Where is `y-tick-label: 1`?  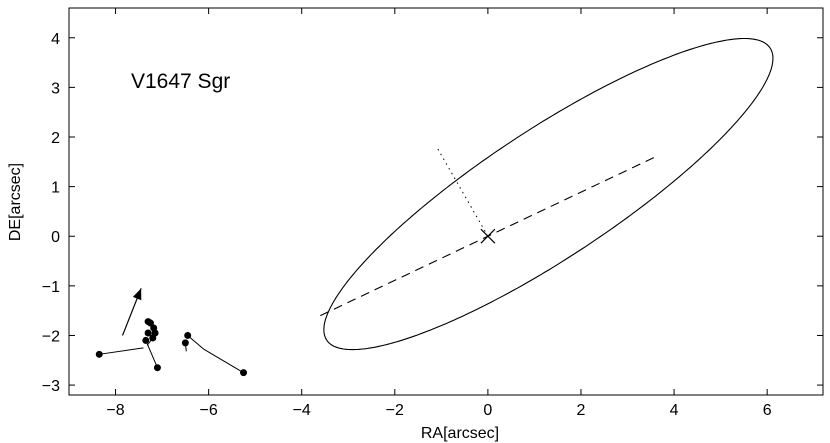
y-tick-label: 1 is located at coordinates (55, 188).